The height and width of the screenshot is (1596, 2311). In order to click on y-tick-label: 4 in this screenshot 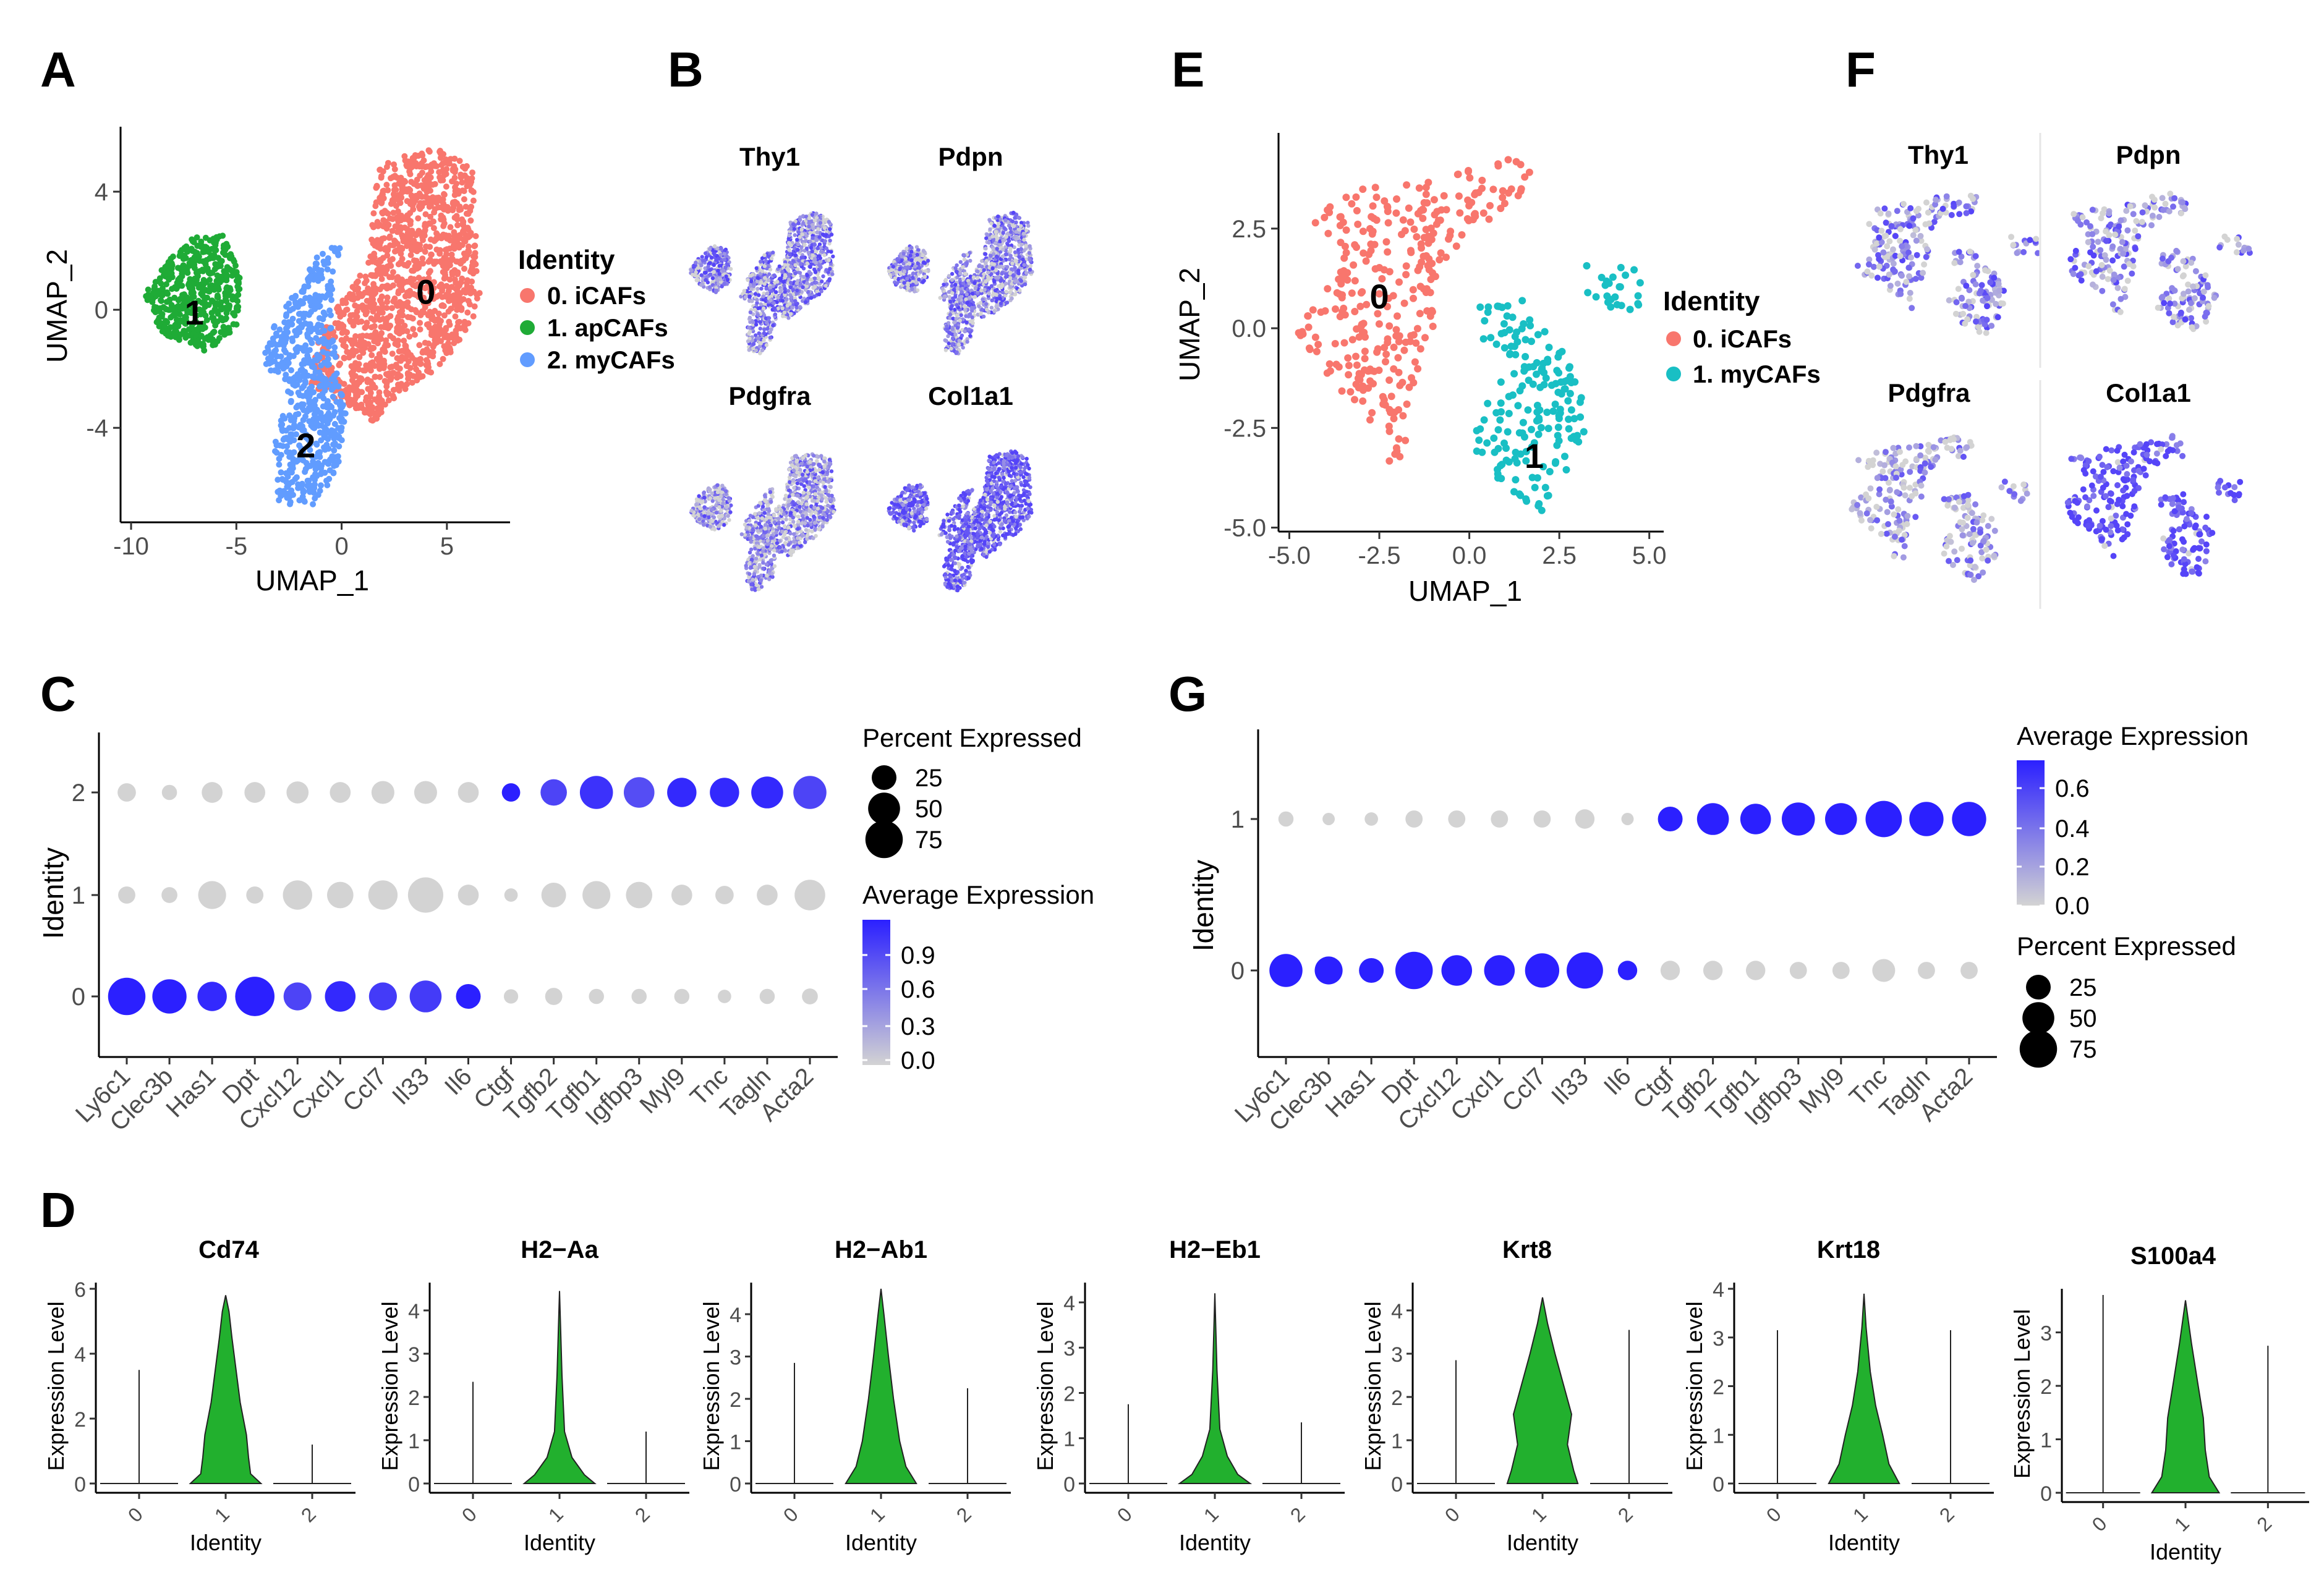, I will do `click(101, 192)`.